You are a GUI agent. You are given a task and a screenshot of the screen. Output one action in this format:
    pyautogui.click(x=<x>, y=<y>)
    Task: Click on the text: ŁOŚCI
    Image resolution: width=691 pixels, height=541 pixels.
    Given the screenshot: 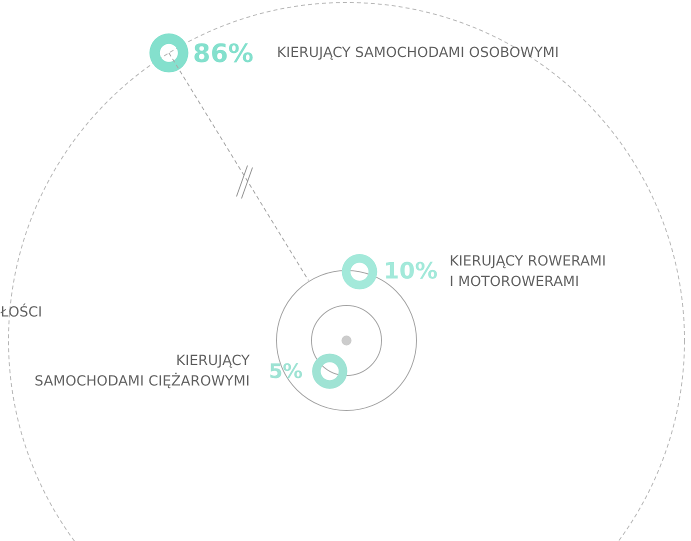 What is the action you would take?
    pyautogui.click(x=21, y=312)
    